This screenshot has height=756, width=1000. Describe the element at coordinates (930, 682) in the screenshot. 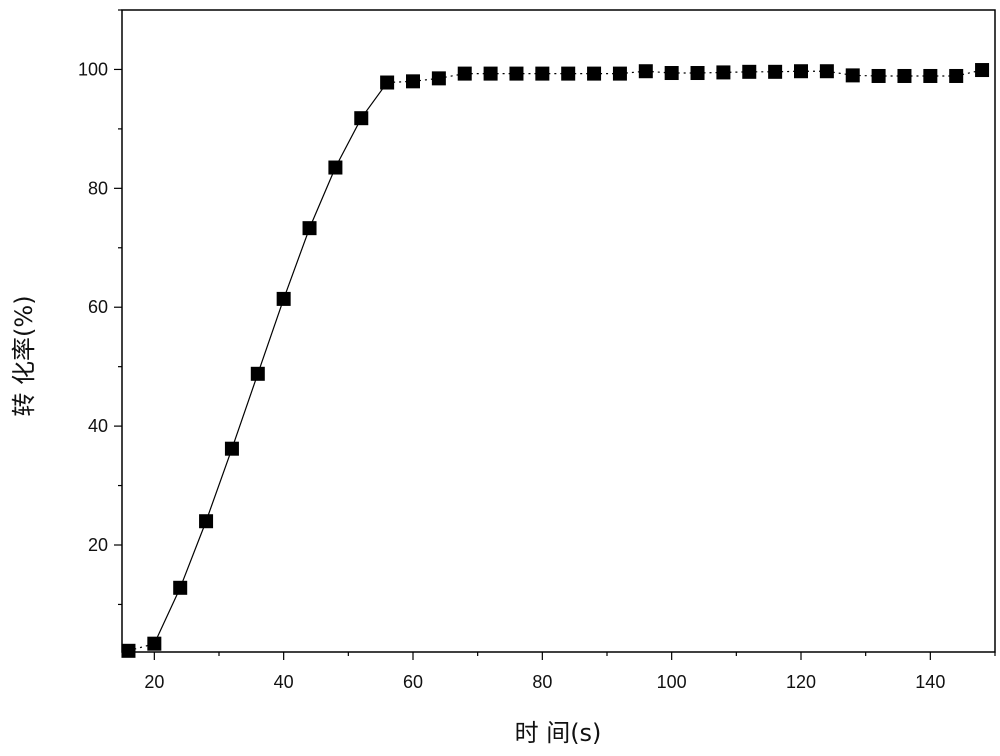

I see `x-tick-label: 140` at that location.